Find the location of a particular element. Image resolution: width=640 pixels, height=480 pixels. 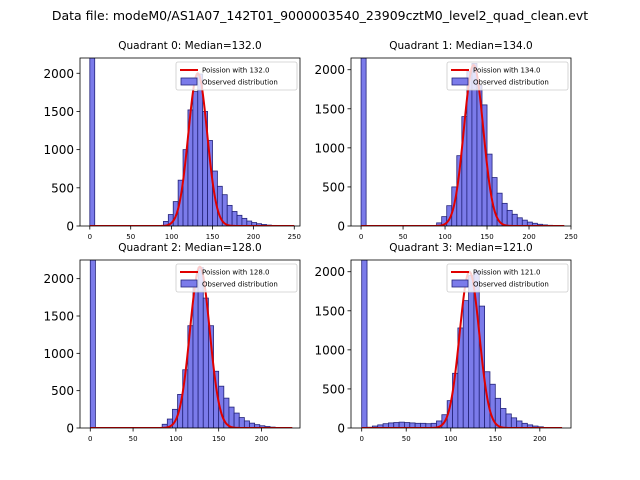

subplot-title: Quadrant 0: Median=132.0 is located at coordinates (189, 46).